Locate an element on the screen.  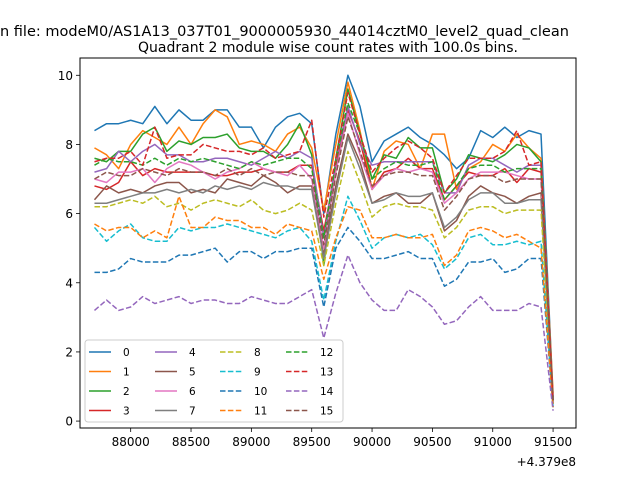
y-tick-label: 8 is located at coordinates (69, 145).